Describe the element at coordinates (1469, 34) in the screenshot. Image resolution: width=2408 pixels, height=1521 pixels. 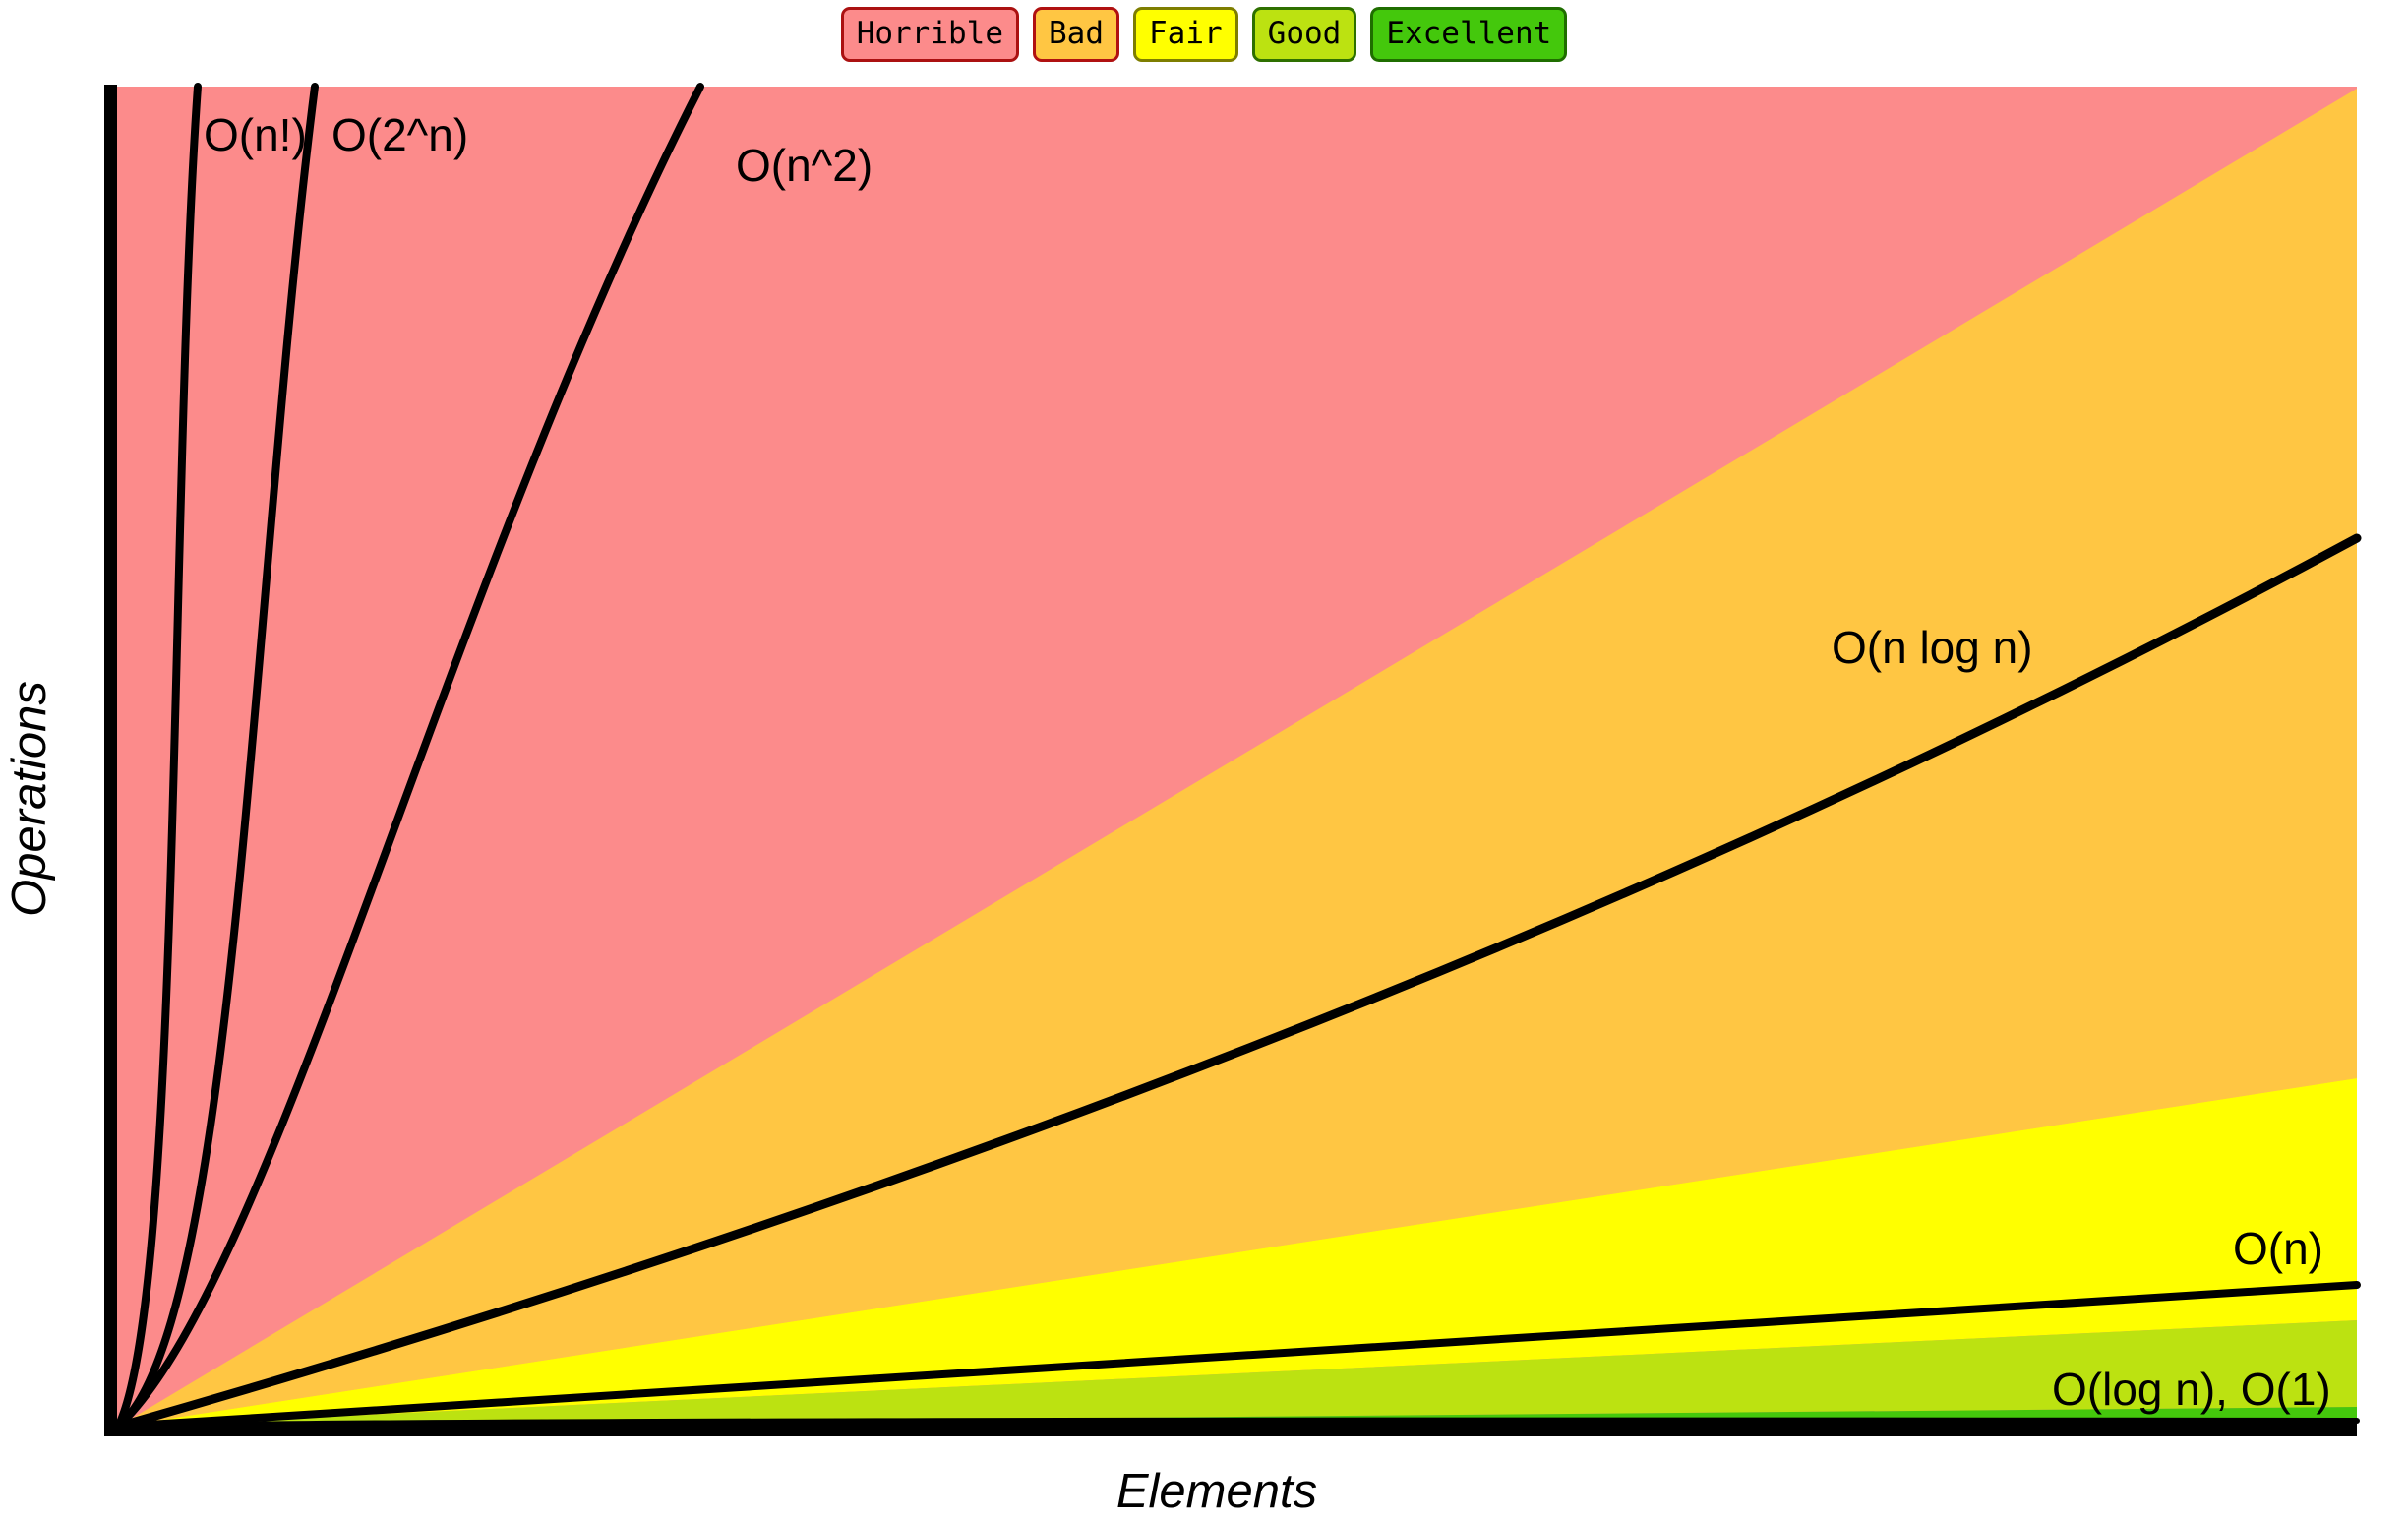
I see `legend-item-excellent: Excellent` at that location.